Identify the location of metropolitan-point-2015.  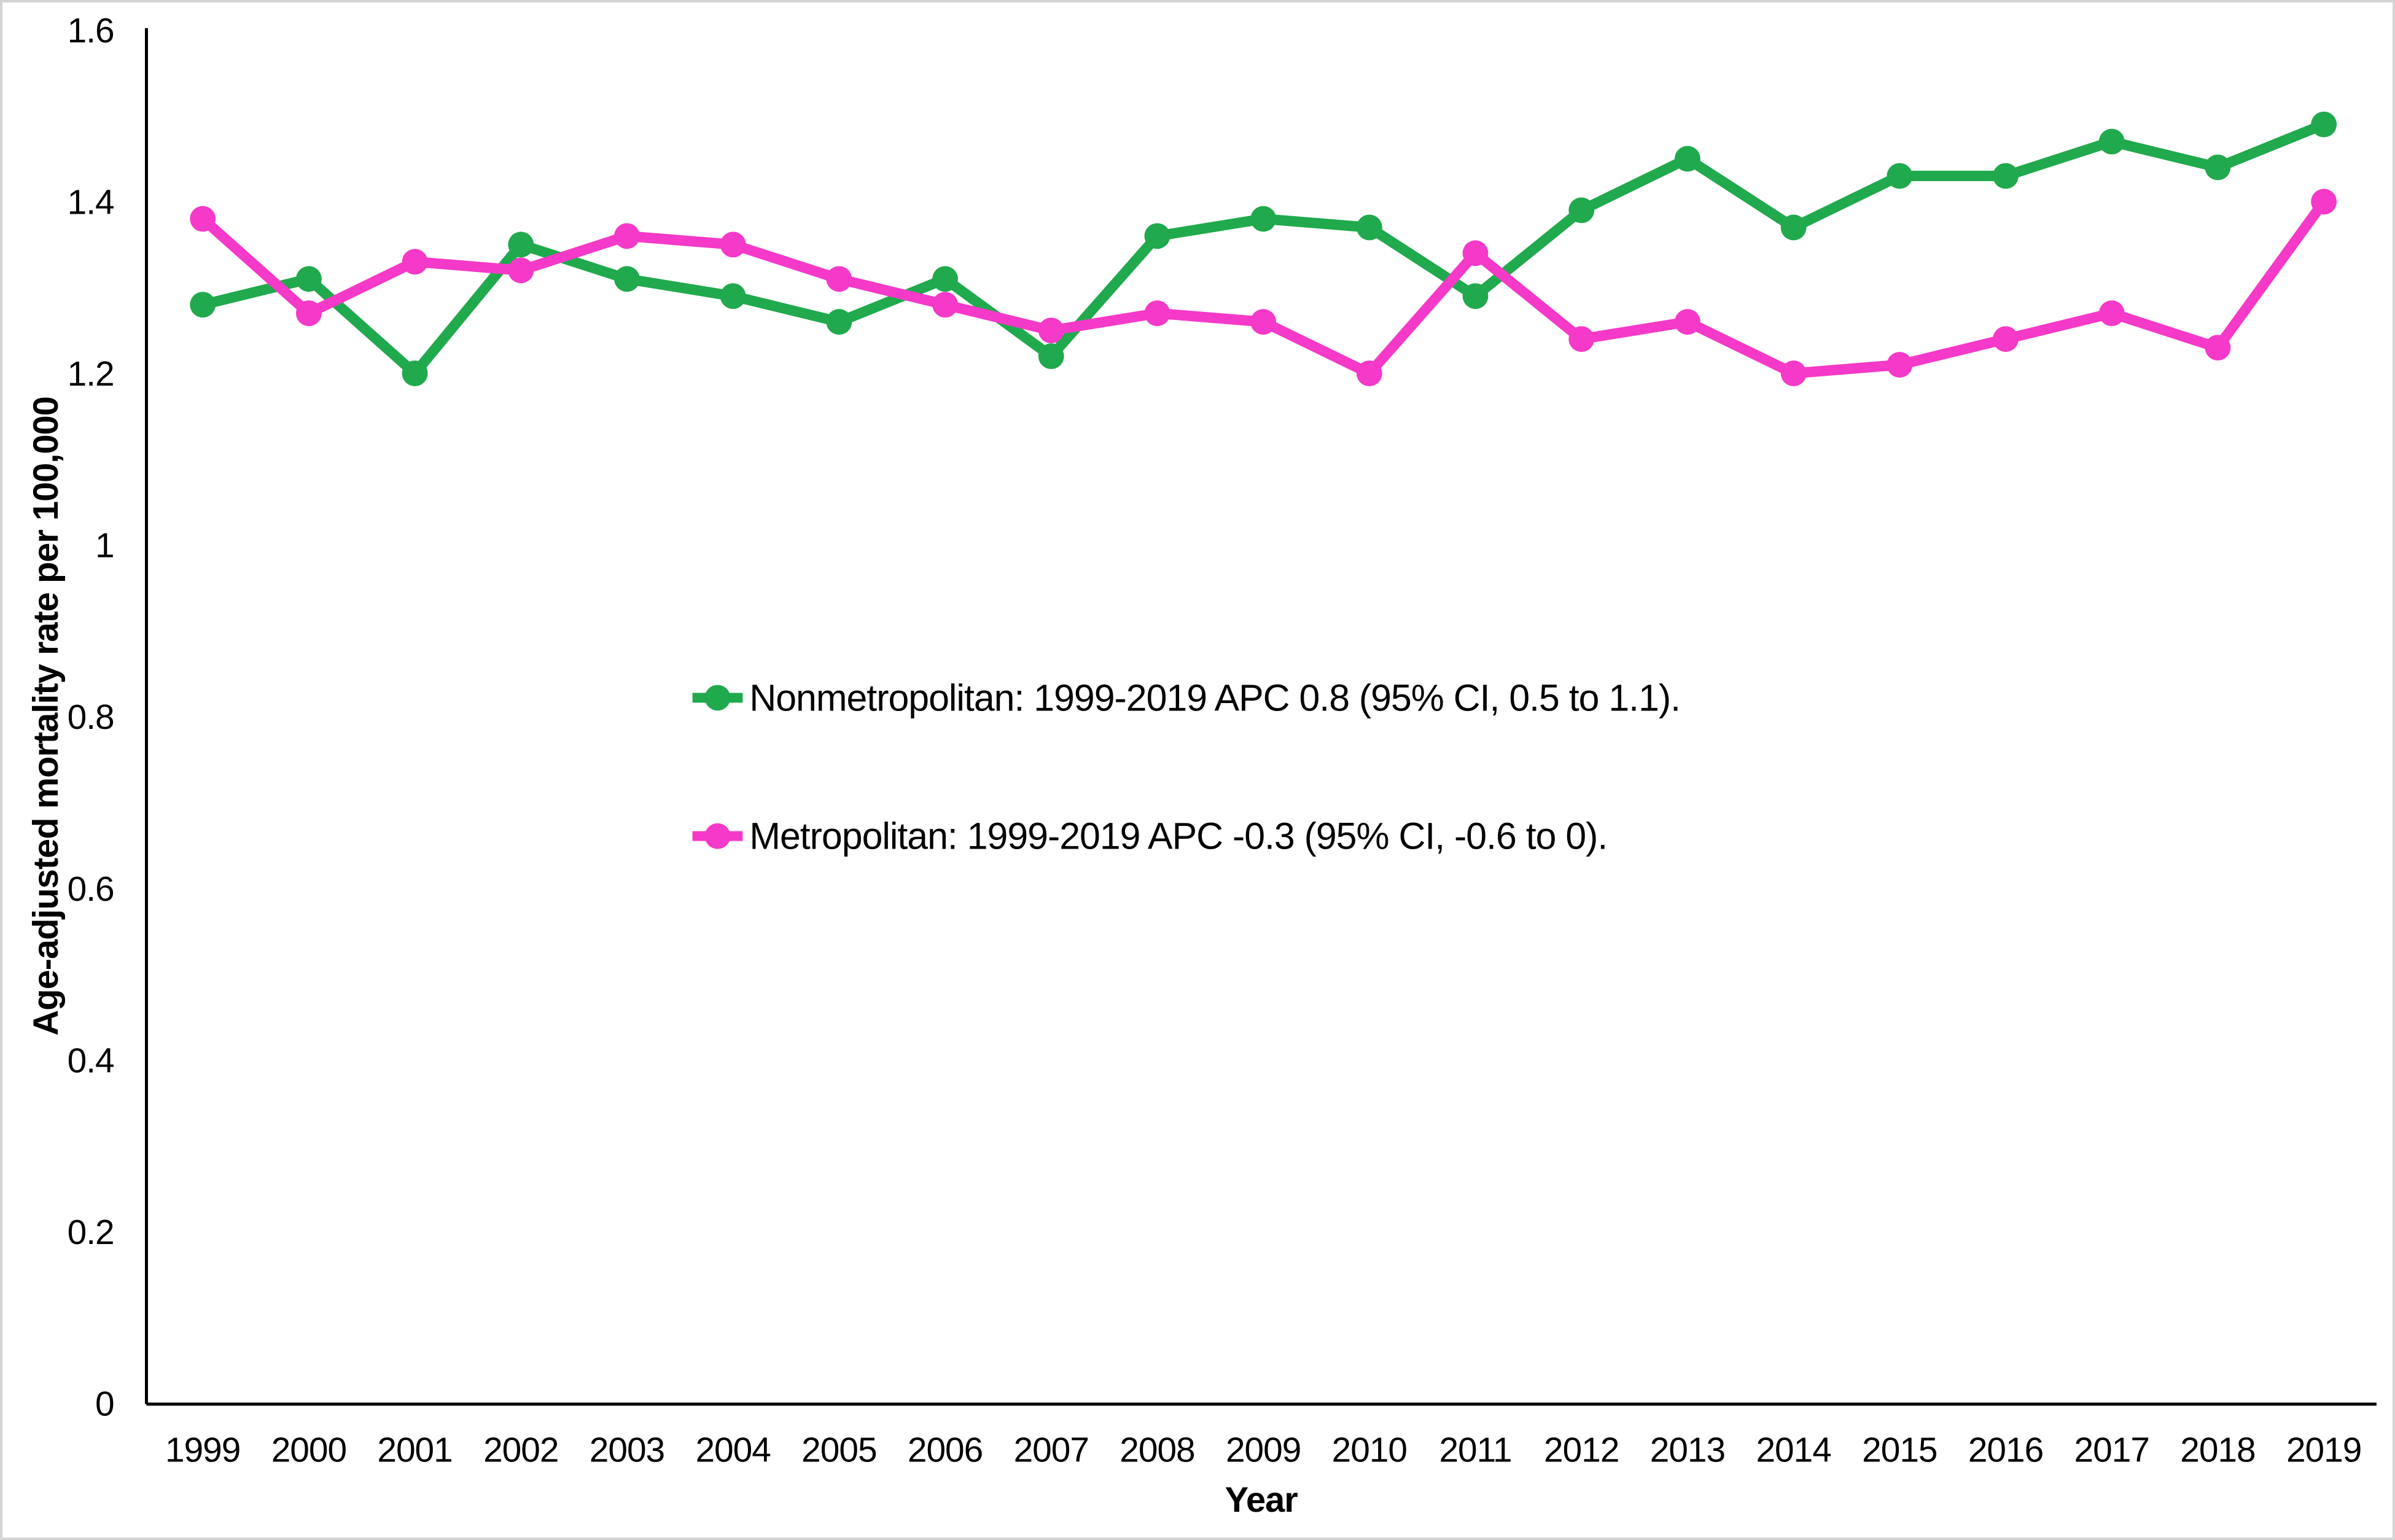
(1900, 365).